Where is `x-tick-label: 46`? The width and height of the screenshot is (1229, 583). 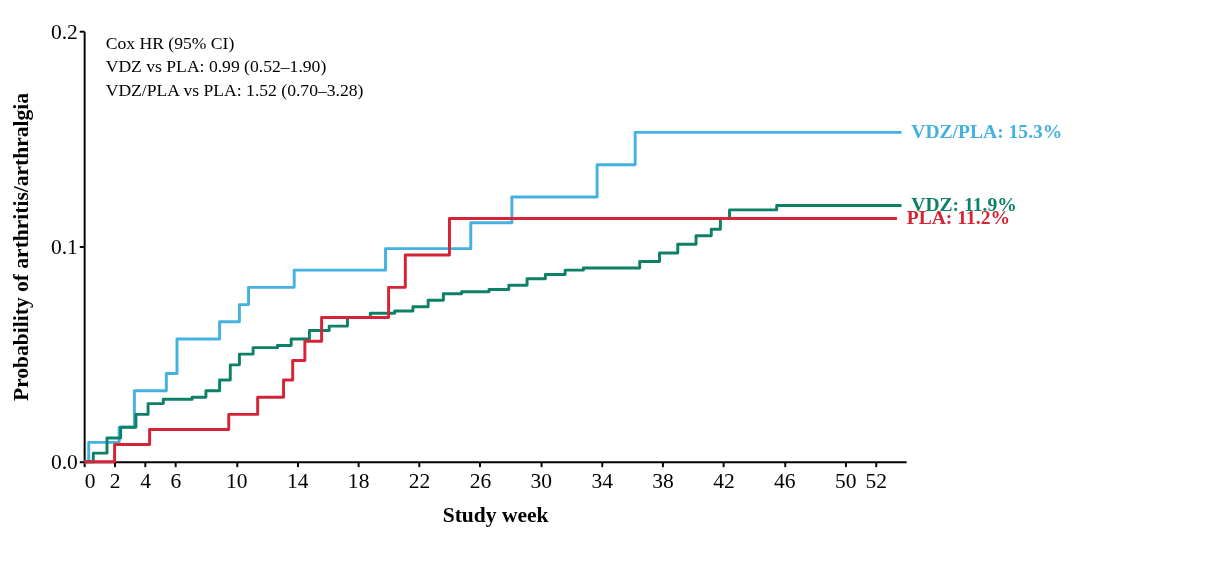 x-tick-label: 46 is located at coordinates (785, 480).